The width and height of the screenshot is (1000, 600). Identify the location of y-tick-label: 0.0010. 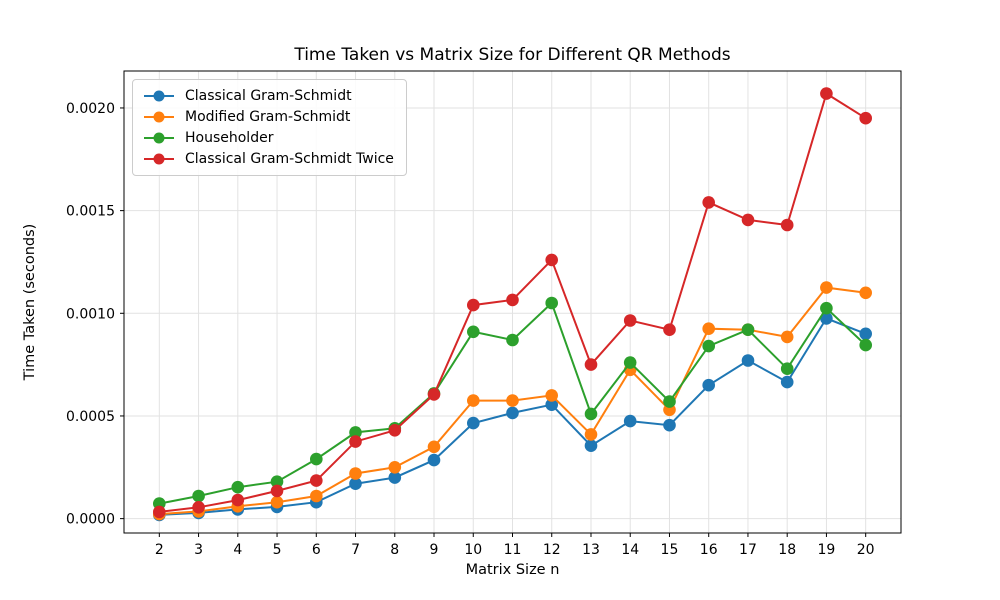
(90, 314).